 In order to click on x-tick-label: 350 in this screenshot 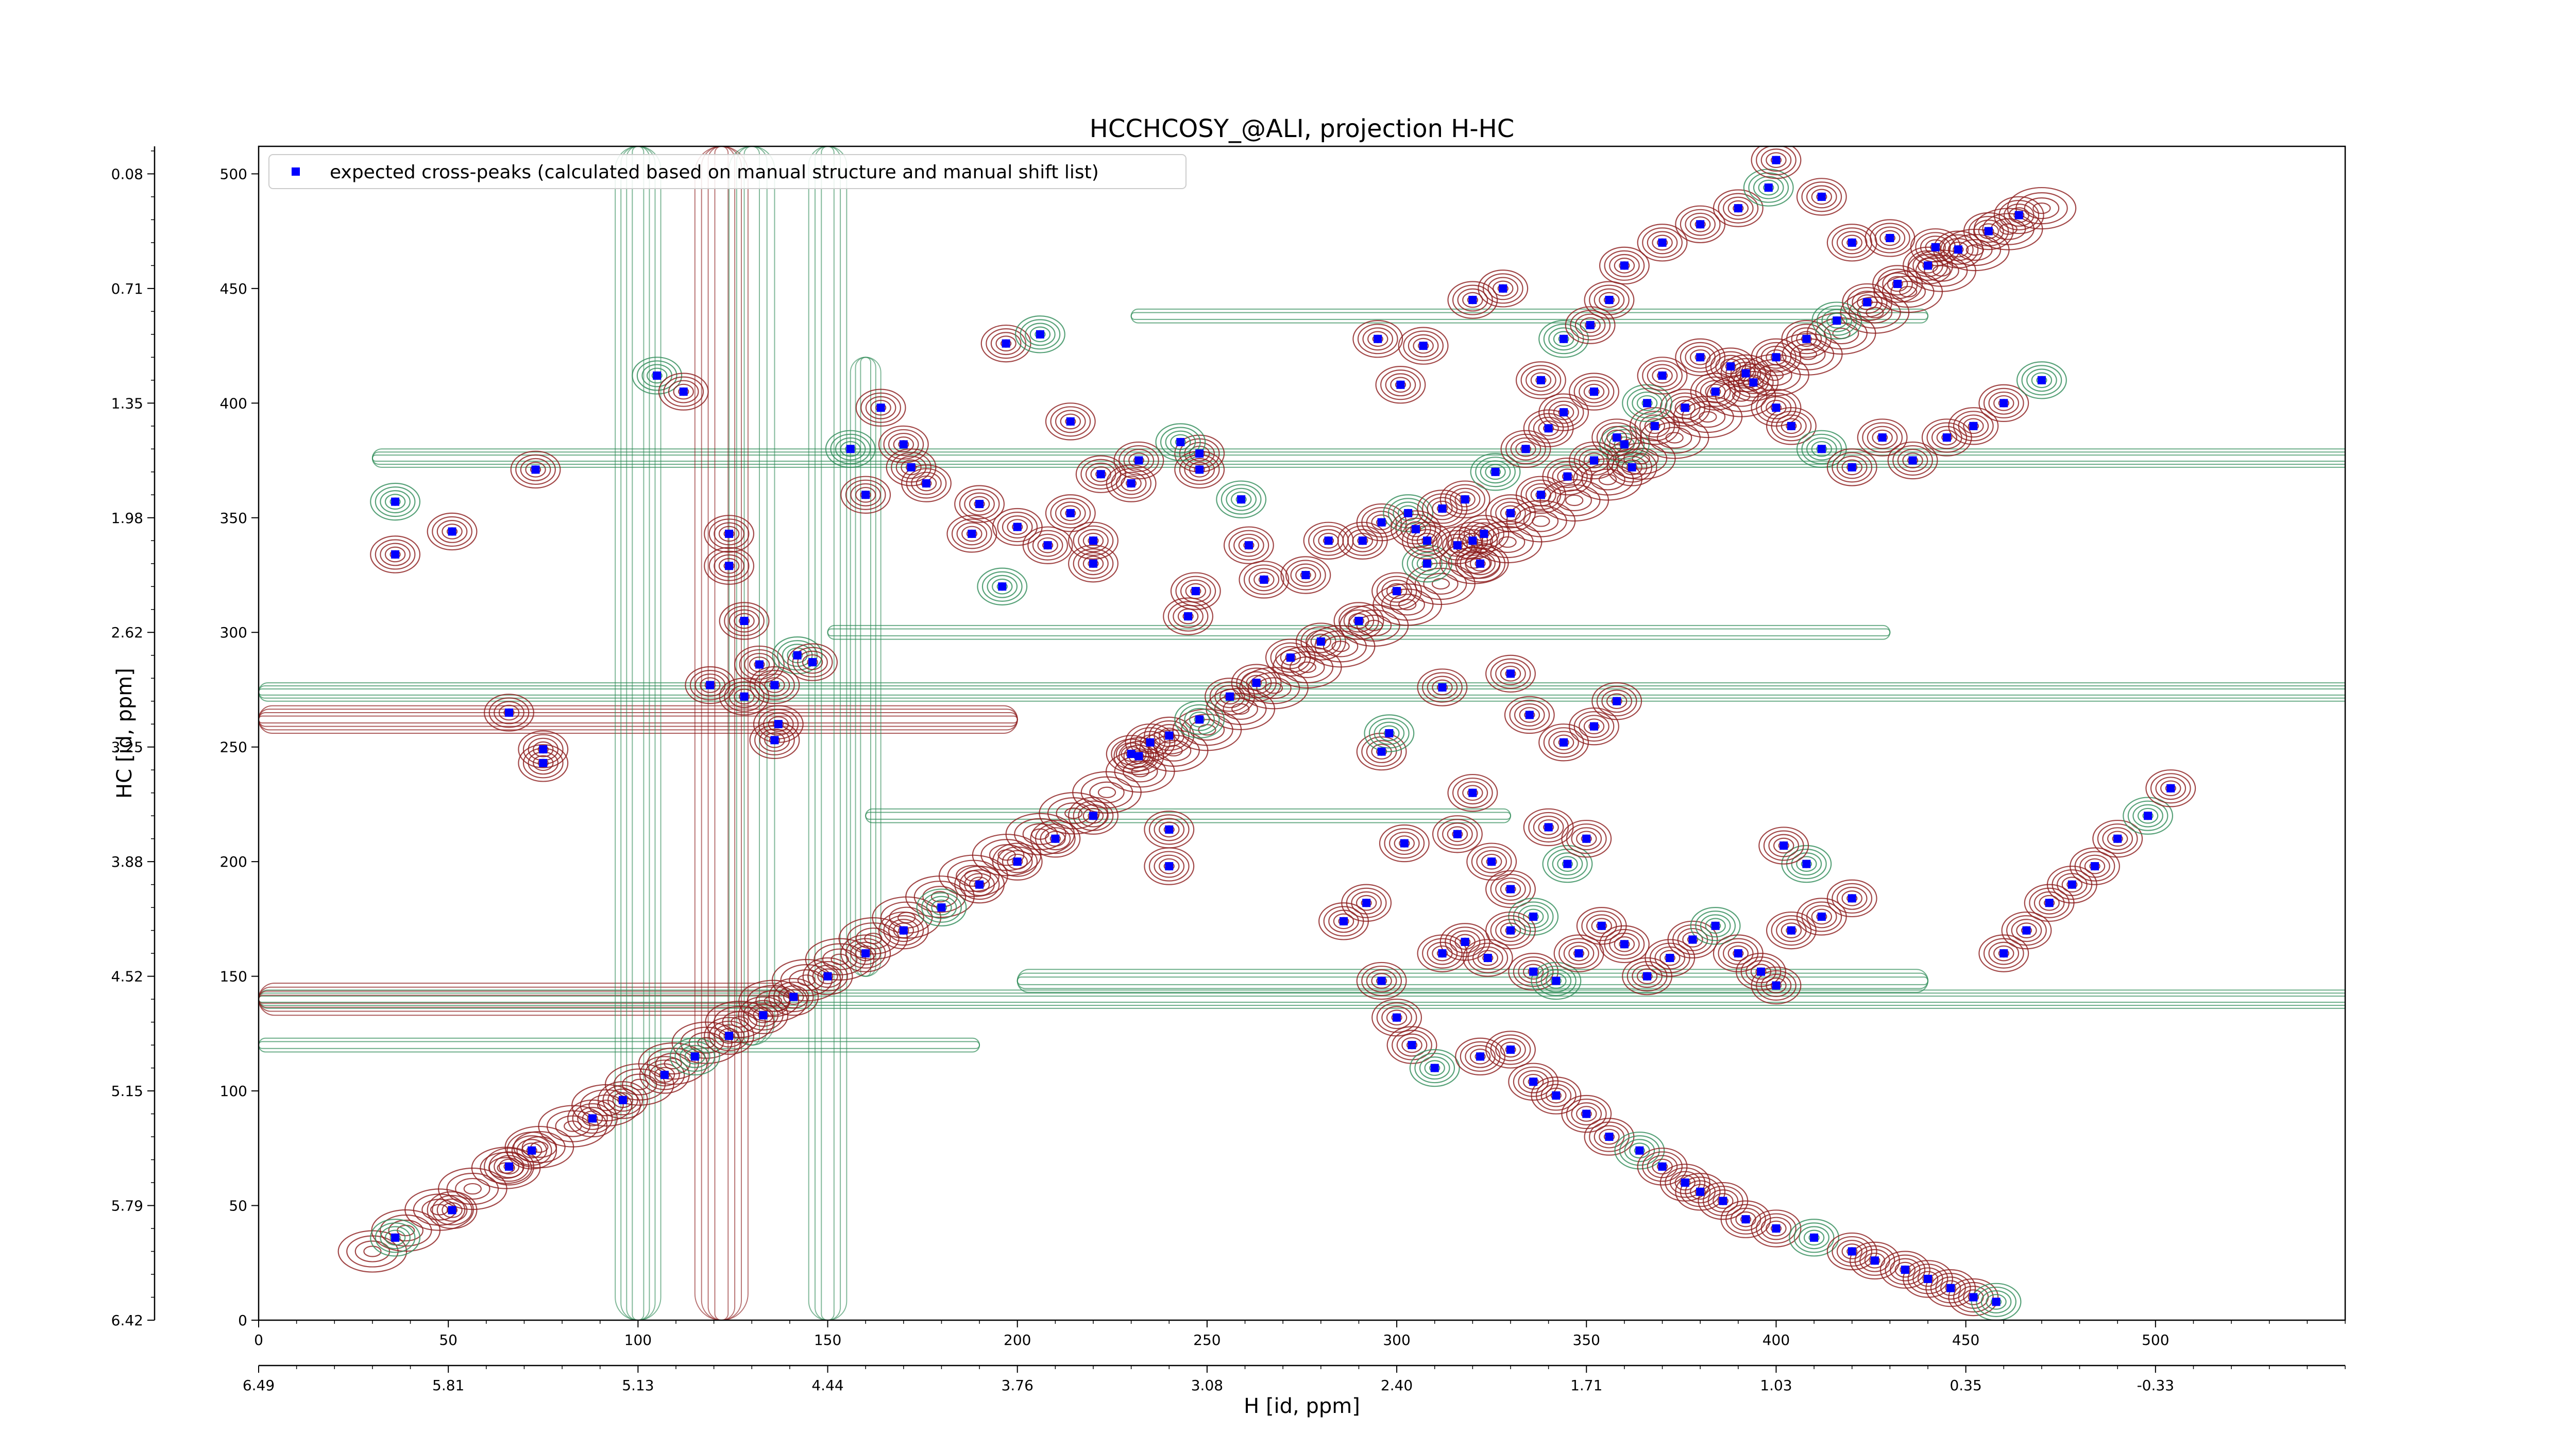, I will do `click(1586, 1340)`.